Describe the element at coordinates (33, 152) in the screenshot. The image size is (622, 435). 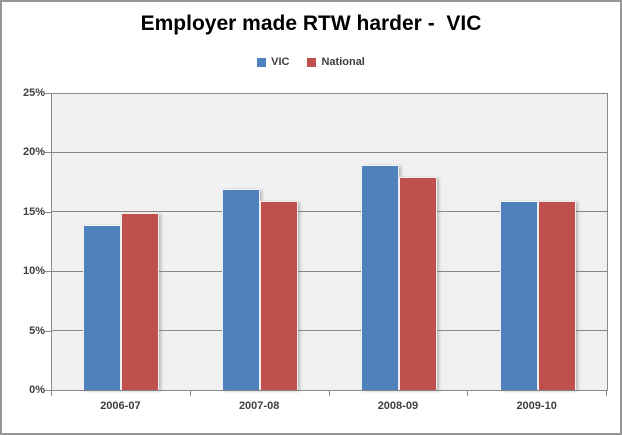
I see `y-axis-label-20%: 20%` at that location.